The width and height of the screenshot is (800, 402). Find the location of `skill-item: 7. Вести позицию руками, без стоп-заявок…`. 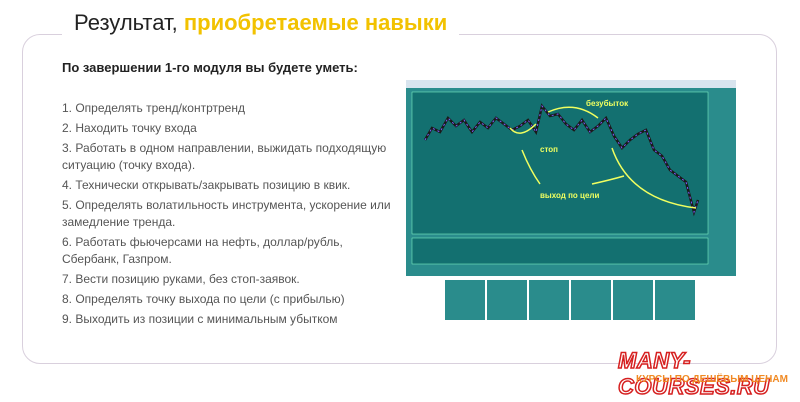

skill-item: 7. Вести позицию руками, без стоп-заявок… is located at coordinates (181, 279).